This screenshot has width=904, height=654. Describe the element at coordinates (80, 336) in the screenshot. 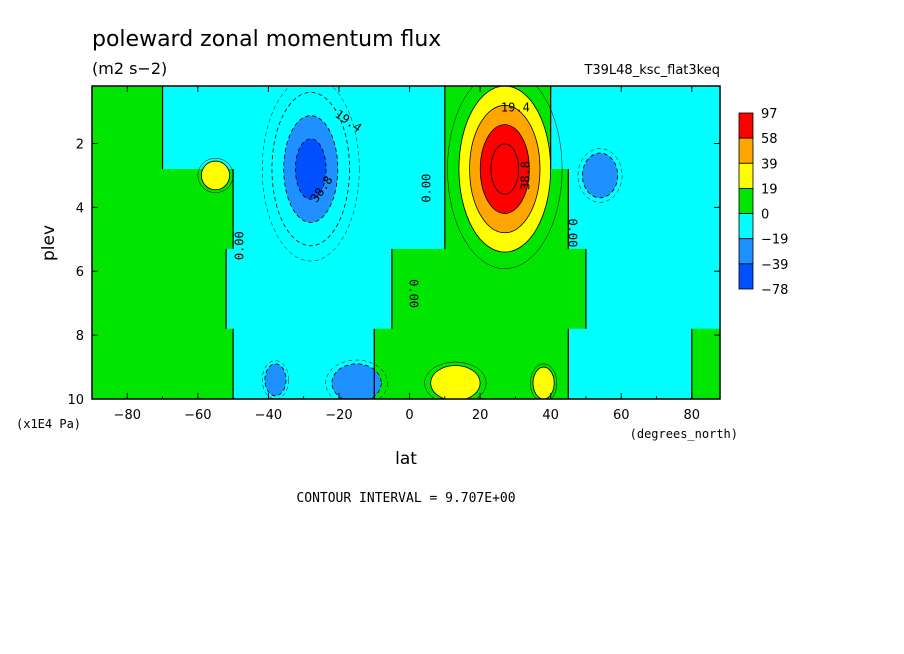

I see `y-tick-label-3: 8` at that location.